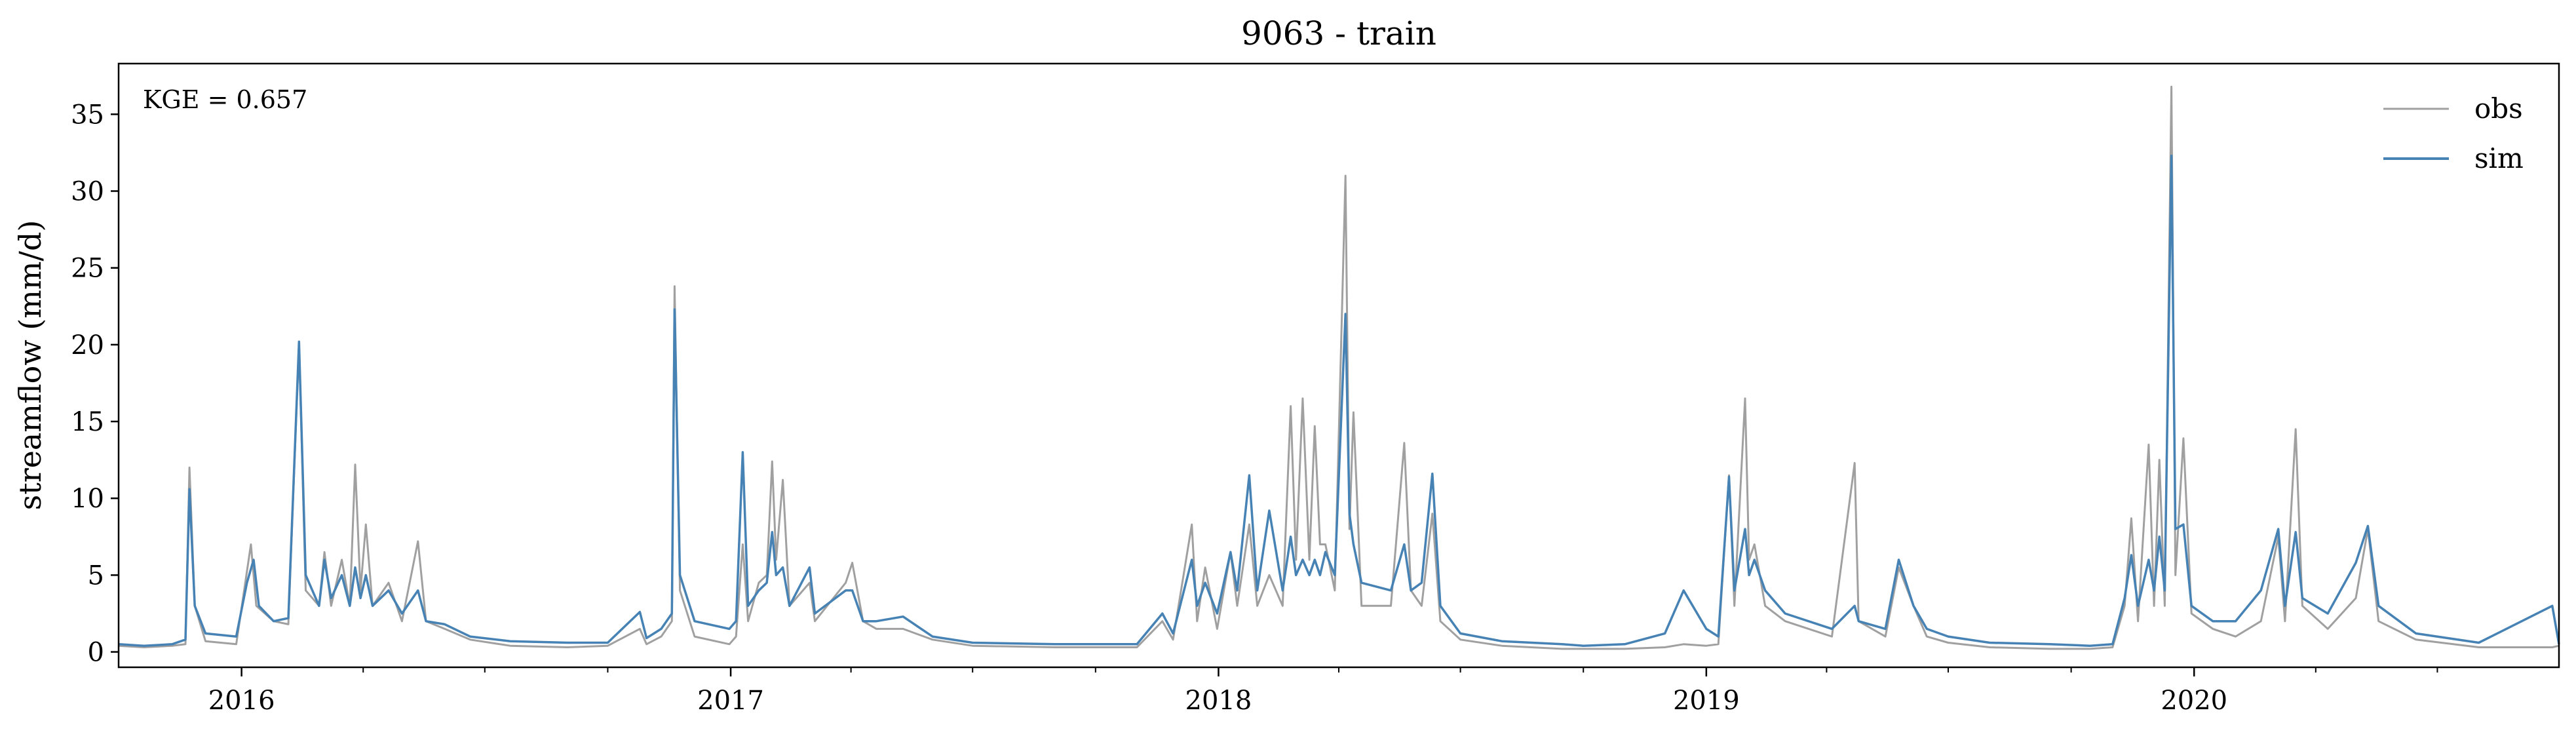 The width and height of the screenshot is (2576, 742). What do you see at coordinates (730, 701) in the screenshot?
I see `x-tick-label: 2017` at bounding box center [730, 701].